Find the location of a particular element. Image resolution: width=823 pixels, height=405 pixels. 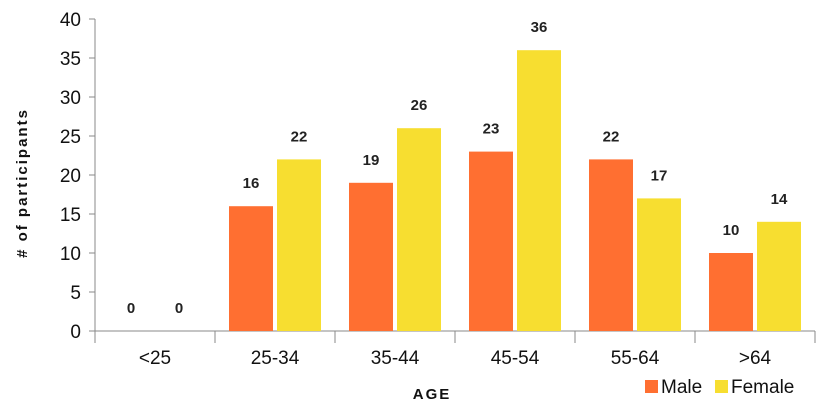

y-tick-label: 20 is located at coordinates (70, 176).